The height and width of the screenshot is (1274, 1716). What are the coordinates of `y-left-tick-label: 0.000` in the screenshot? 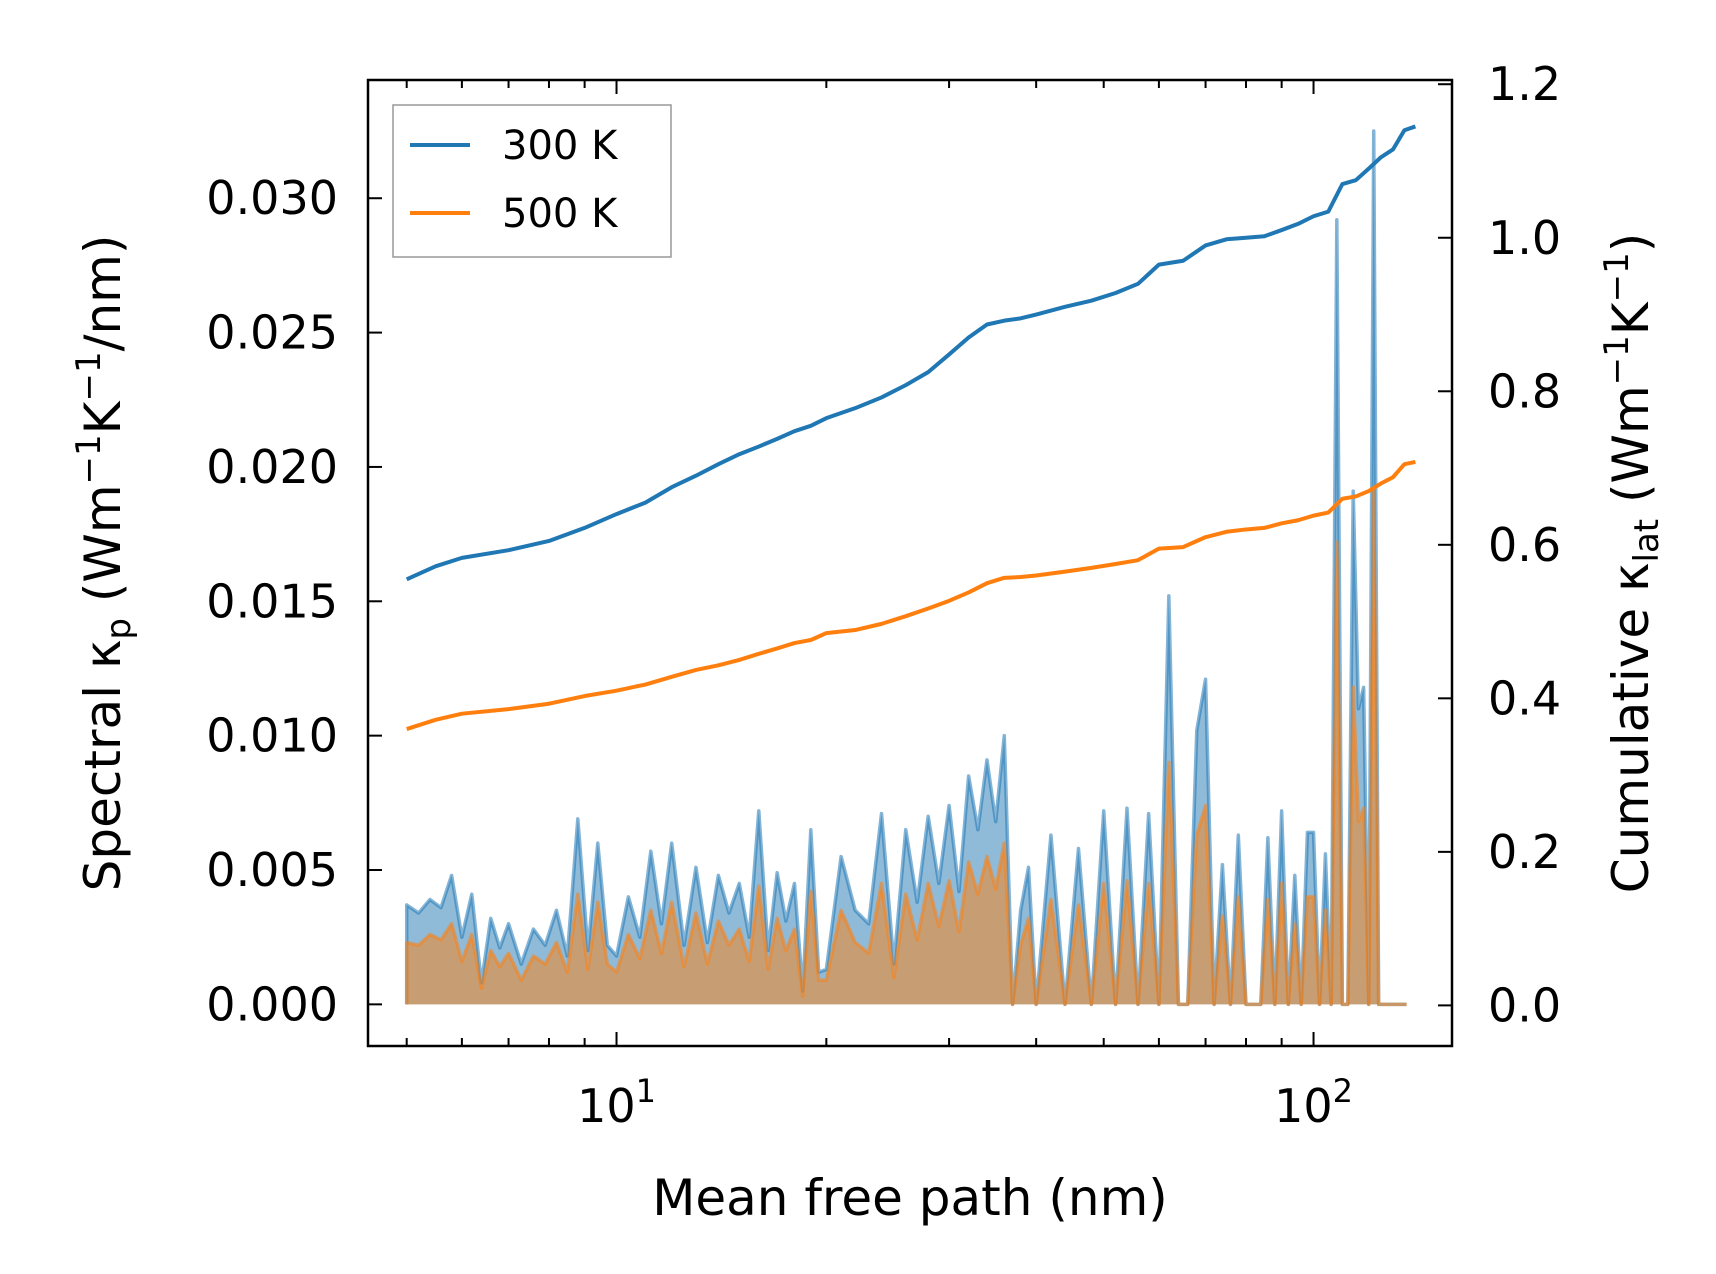 It's located at (272, 1004).